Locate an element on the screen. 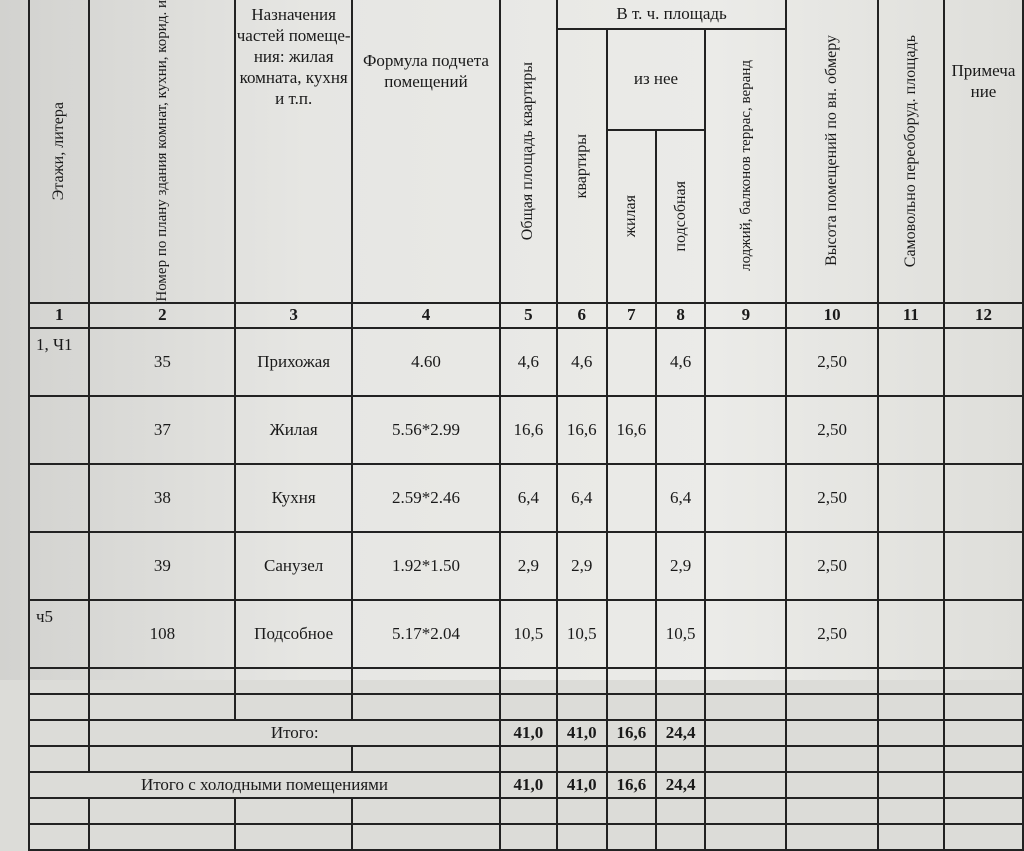 This screenshot has width=1024, height=851. cell-floor: 1, Ч1 is located at coordinates (59, 361).